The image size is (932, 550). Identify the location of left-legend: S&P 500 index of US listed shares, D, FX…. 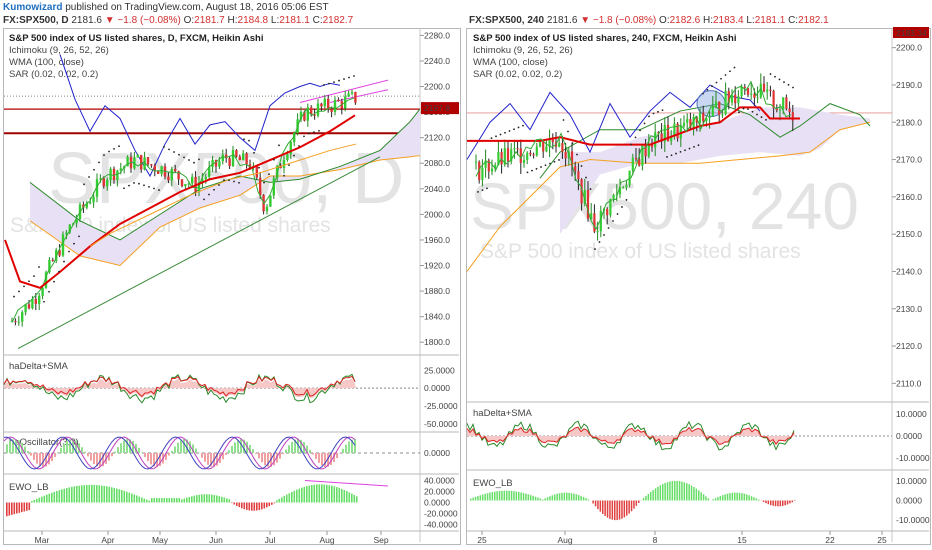
(136, 57).